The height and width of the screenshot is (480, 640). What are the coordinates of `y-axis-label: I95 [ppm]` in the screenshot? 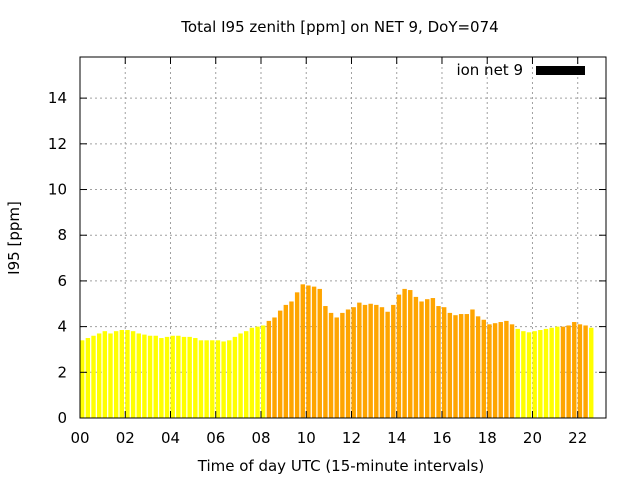 It's located at (14, 238).